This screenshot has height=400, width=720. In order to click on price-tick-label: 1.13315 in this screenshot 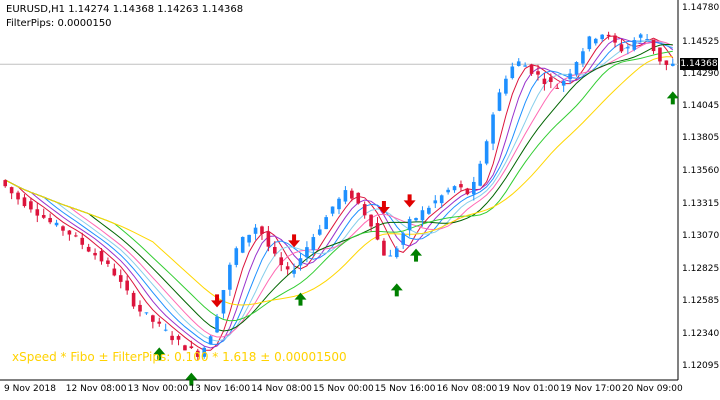, I will do `click(701, 203)`.